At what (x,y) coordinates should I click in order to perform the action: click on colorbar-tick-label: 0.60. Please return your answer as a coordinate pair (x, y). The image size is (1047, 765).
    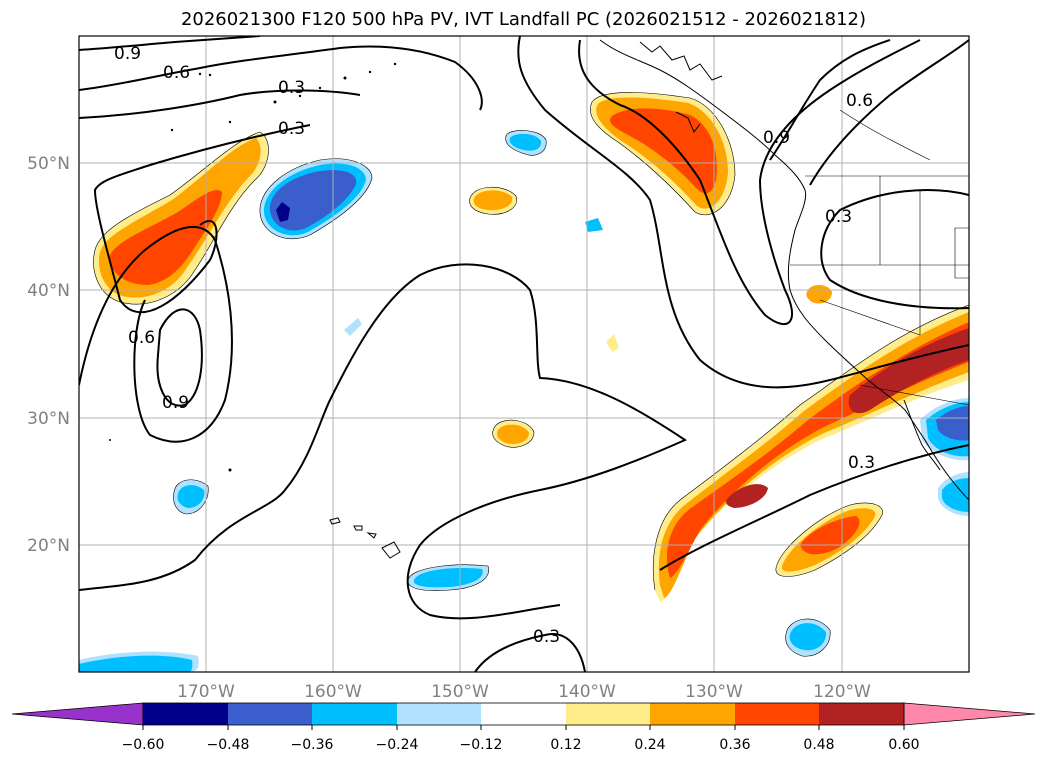
    Looking at the image, I should click on (903, 745).